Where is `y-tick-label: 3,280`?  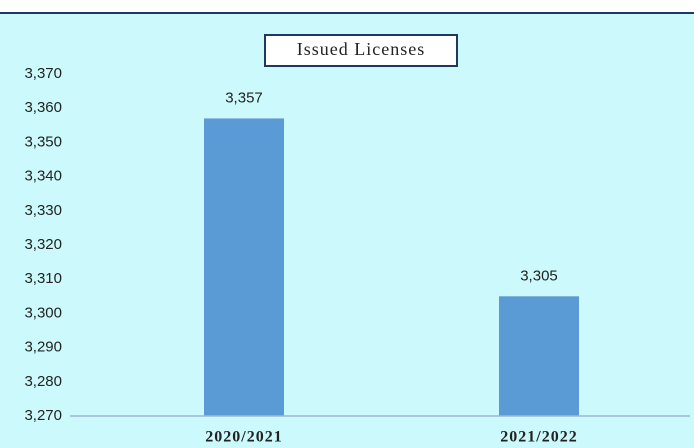 y-tick-label: 3,280 is located at coordinates (43, 381).